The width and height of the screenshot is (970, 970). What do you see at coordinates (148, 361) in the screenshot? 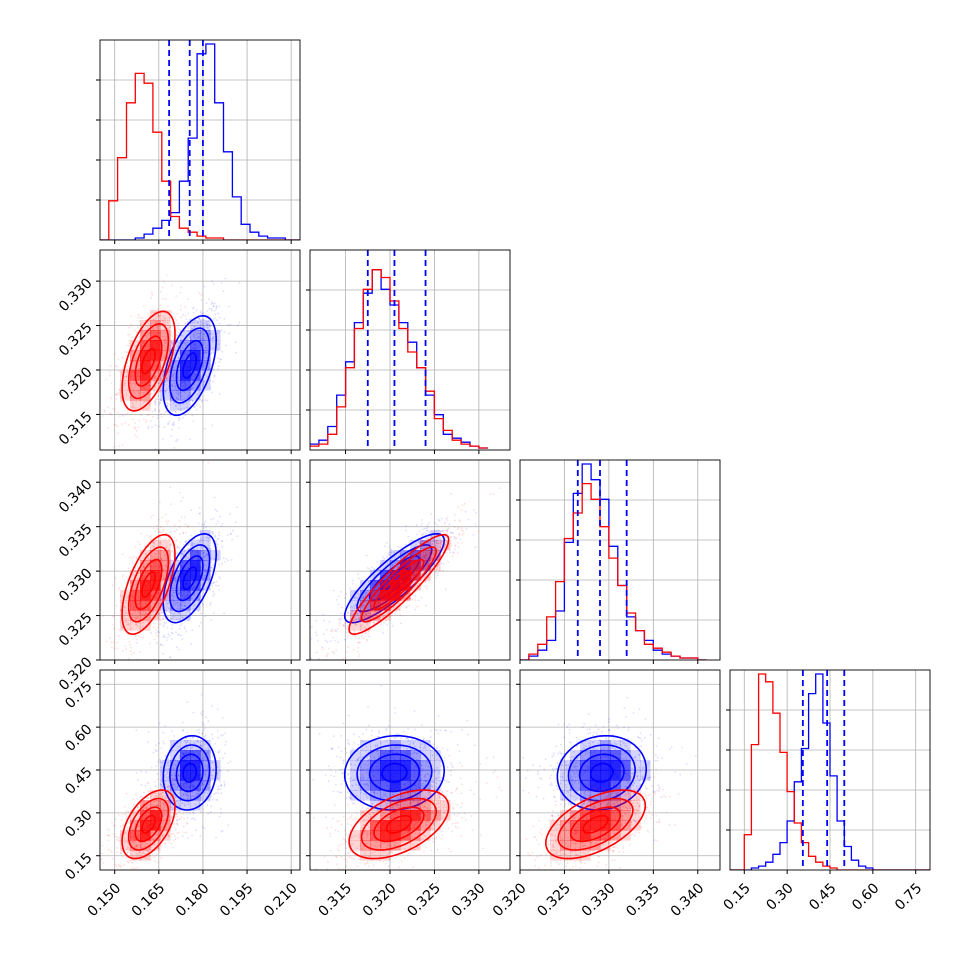
I see `contour-line` at bounding box center [148, 361].